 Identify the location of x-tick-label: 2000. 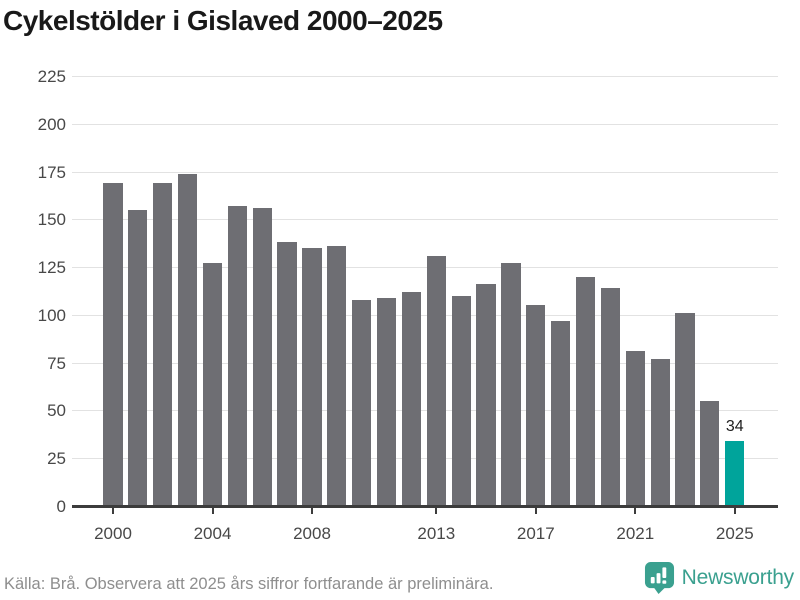
(113, 533).